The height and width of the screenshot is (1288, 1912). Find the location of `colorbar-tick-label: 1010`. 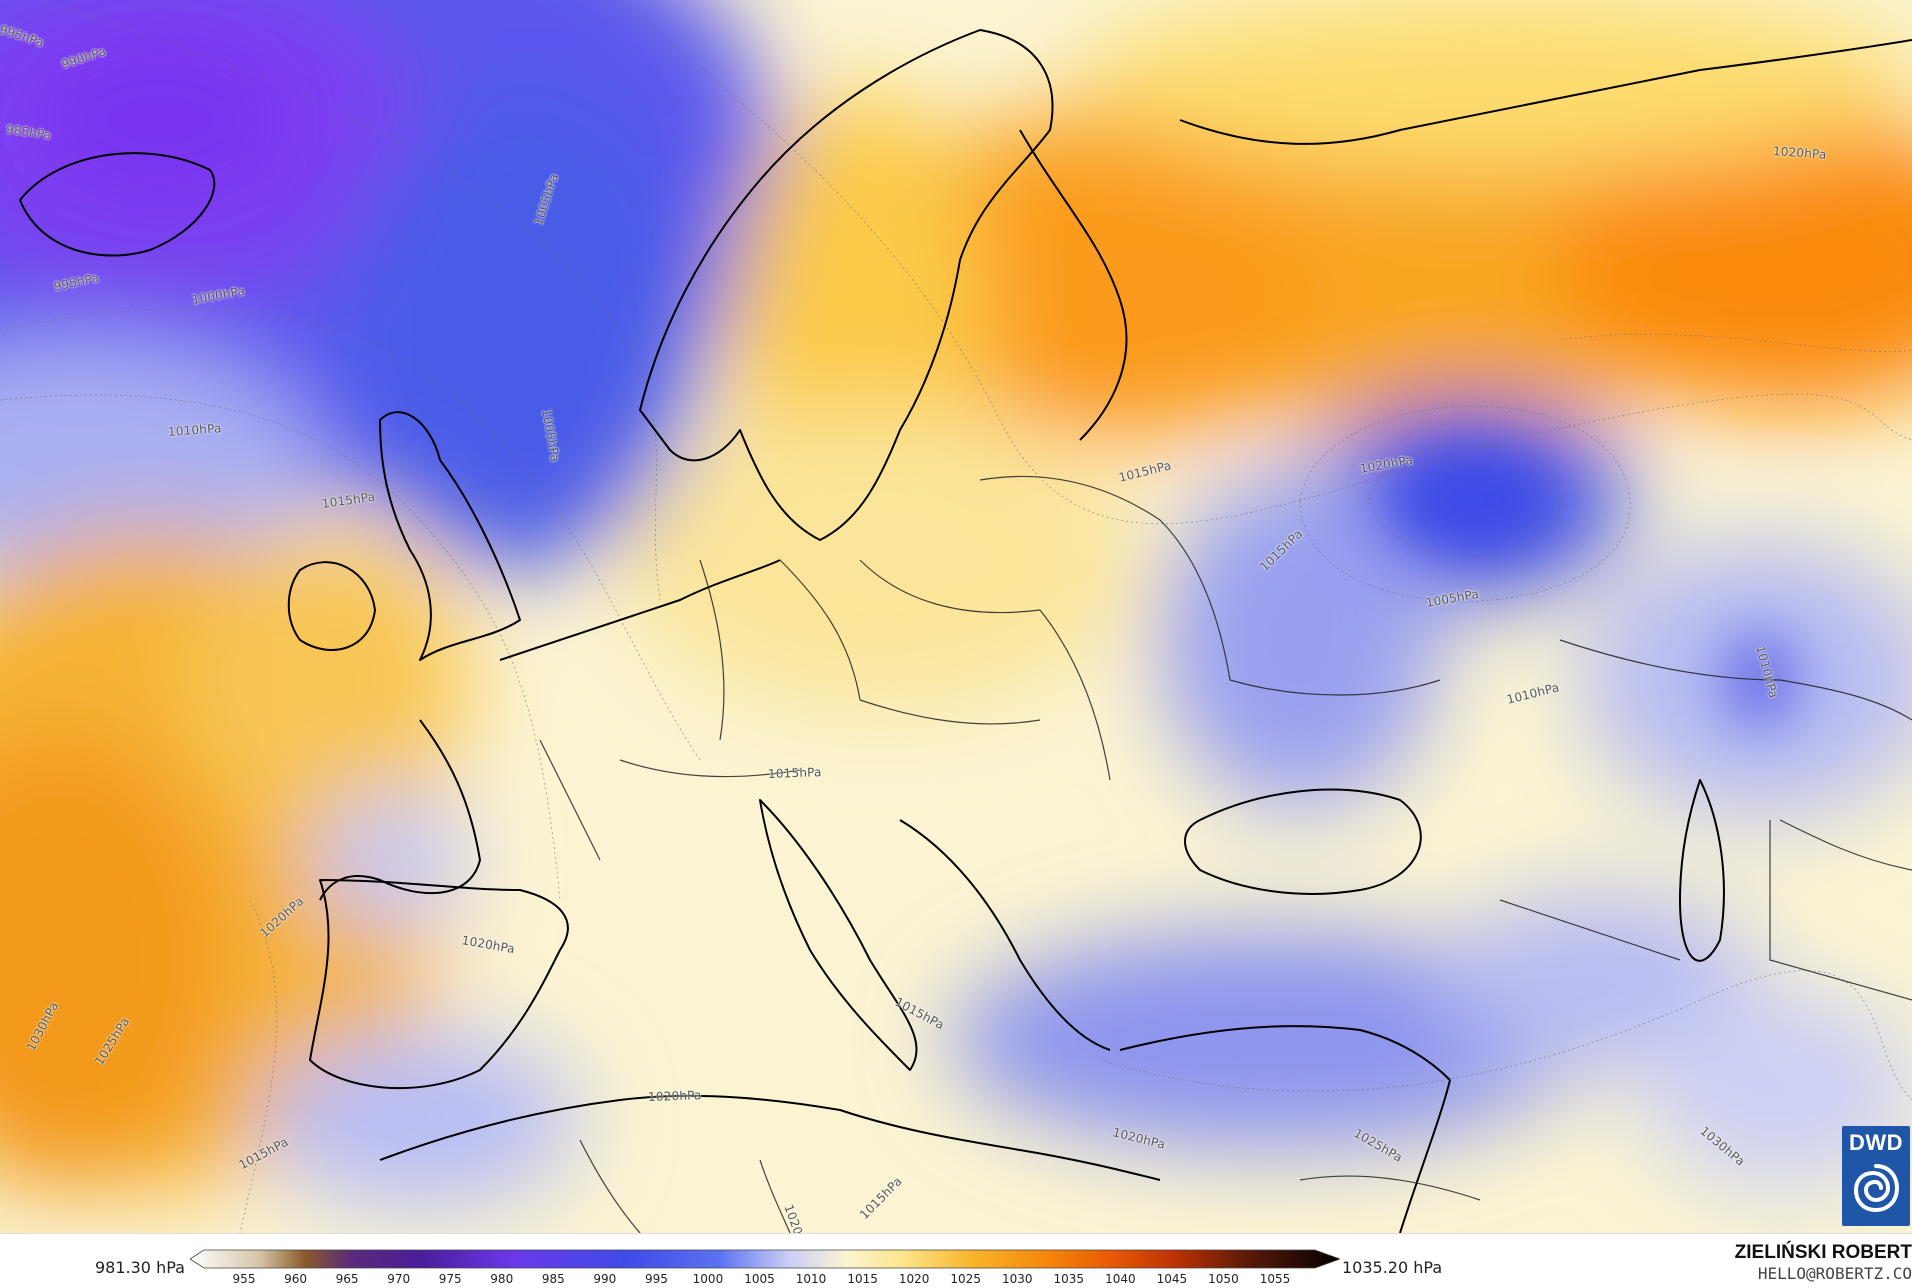

colorbar-tick-label: 1010 is located at coordinates (811, 1279).